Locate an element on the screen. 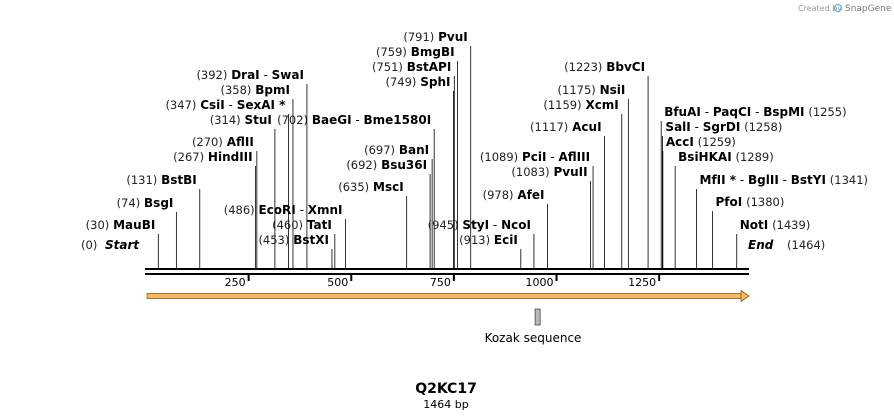 This screenshot has height=419, width=894. site-label: (270) AflII is located at coordinates (223, 142).